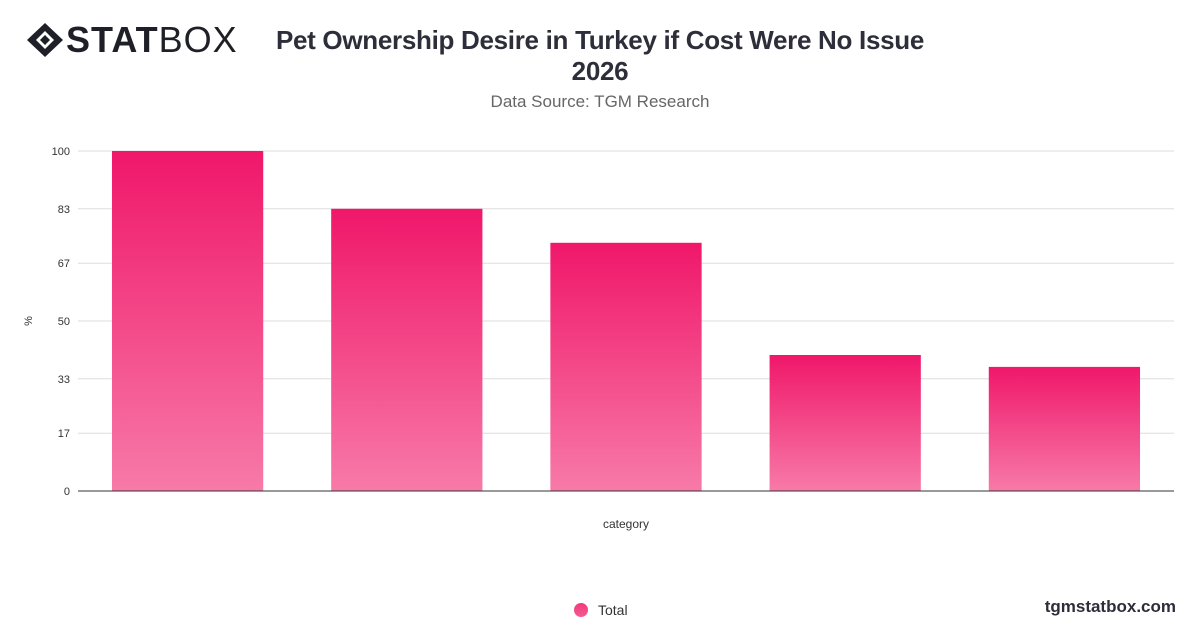  Describe the element at coordinates (29, 321) in the screenshot. I see `y-axis-label: %` at that location.